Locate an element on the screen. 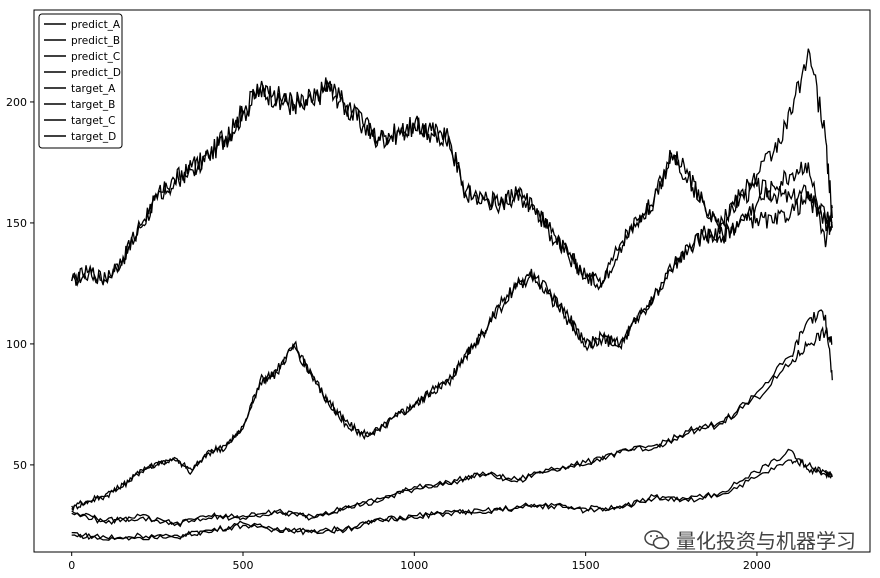 The image size is (880, 578). legend-label: target_A is located at coordinates (93, 89).